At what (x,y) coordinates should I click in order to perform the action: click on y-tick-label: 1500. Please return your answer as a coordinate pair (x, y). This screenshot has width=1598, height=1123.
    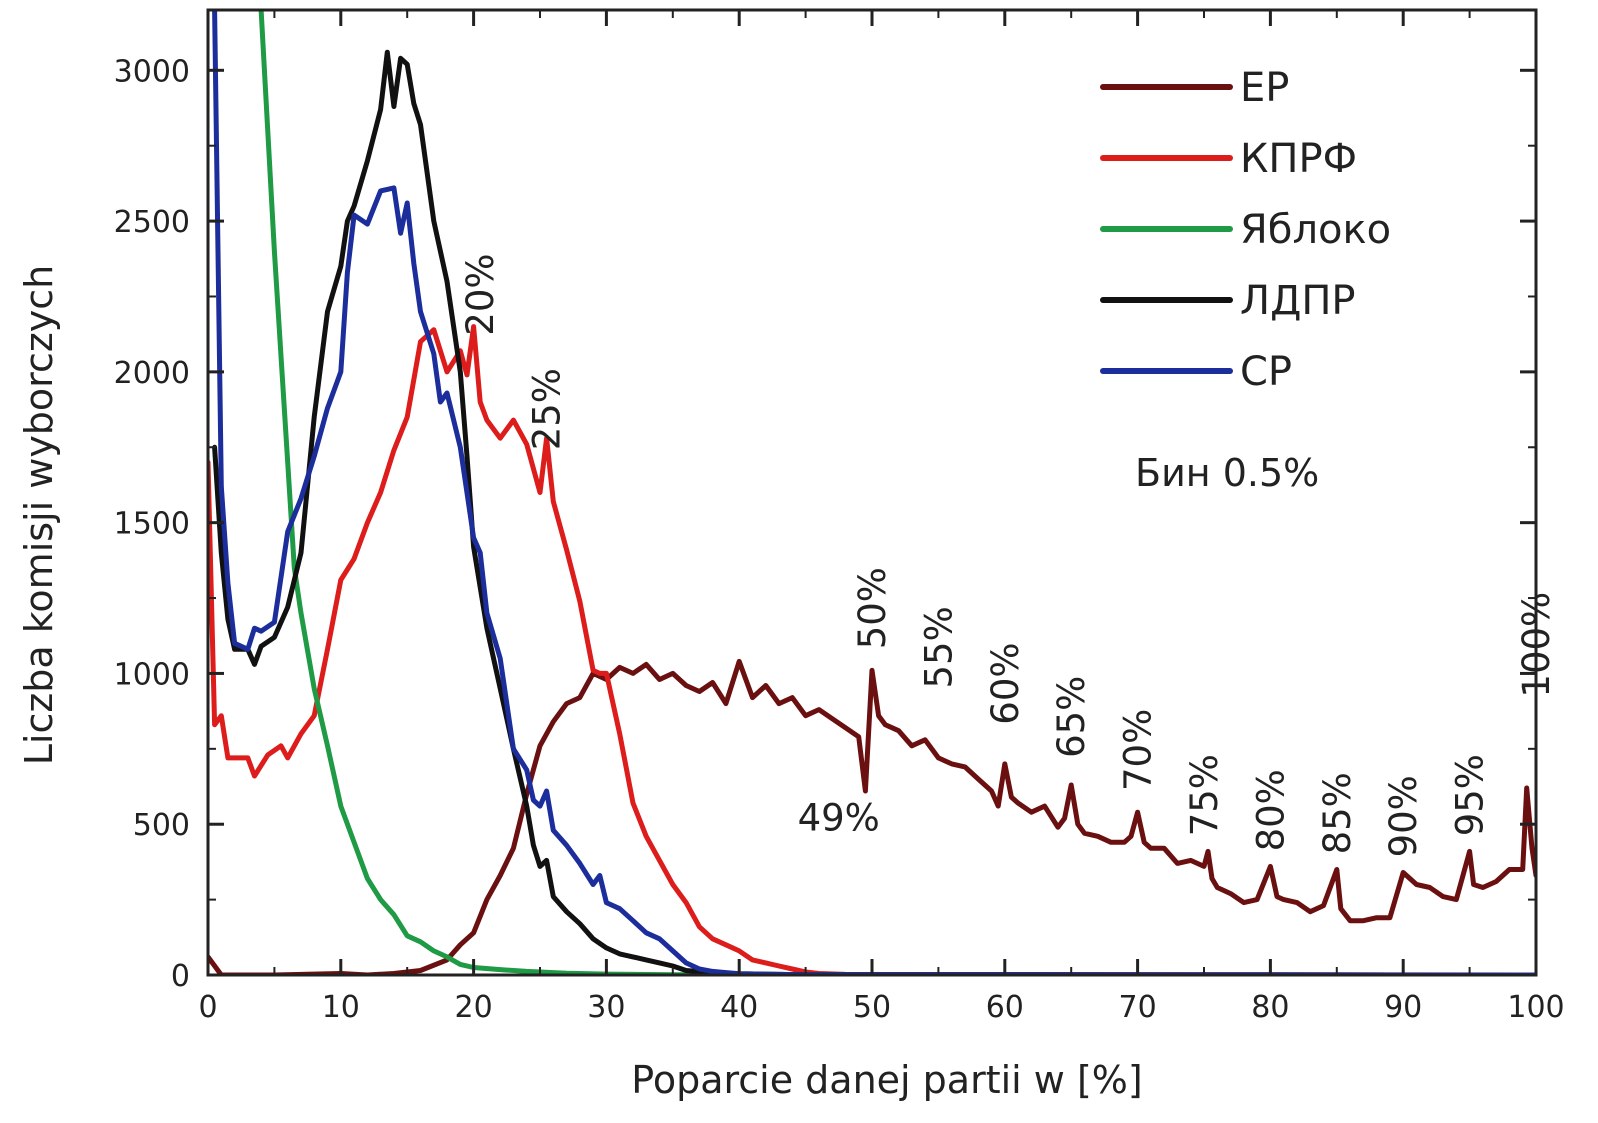
    Looking at the image, I should click on (152, 524).